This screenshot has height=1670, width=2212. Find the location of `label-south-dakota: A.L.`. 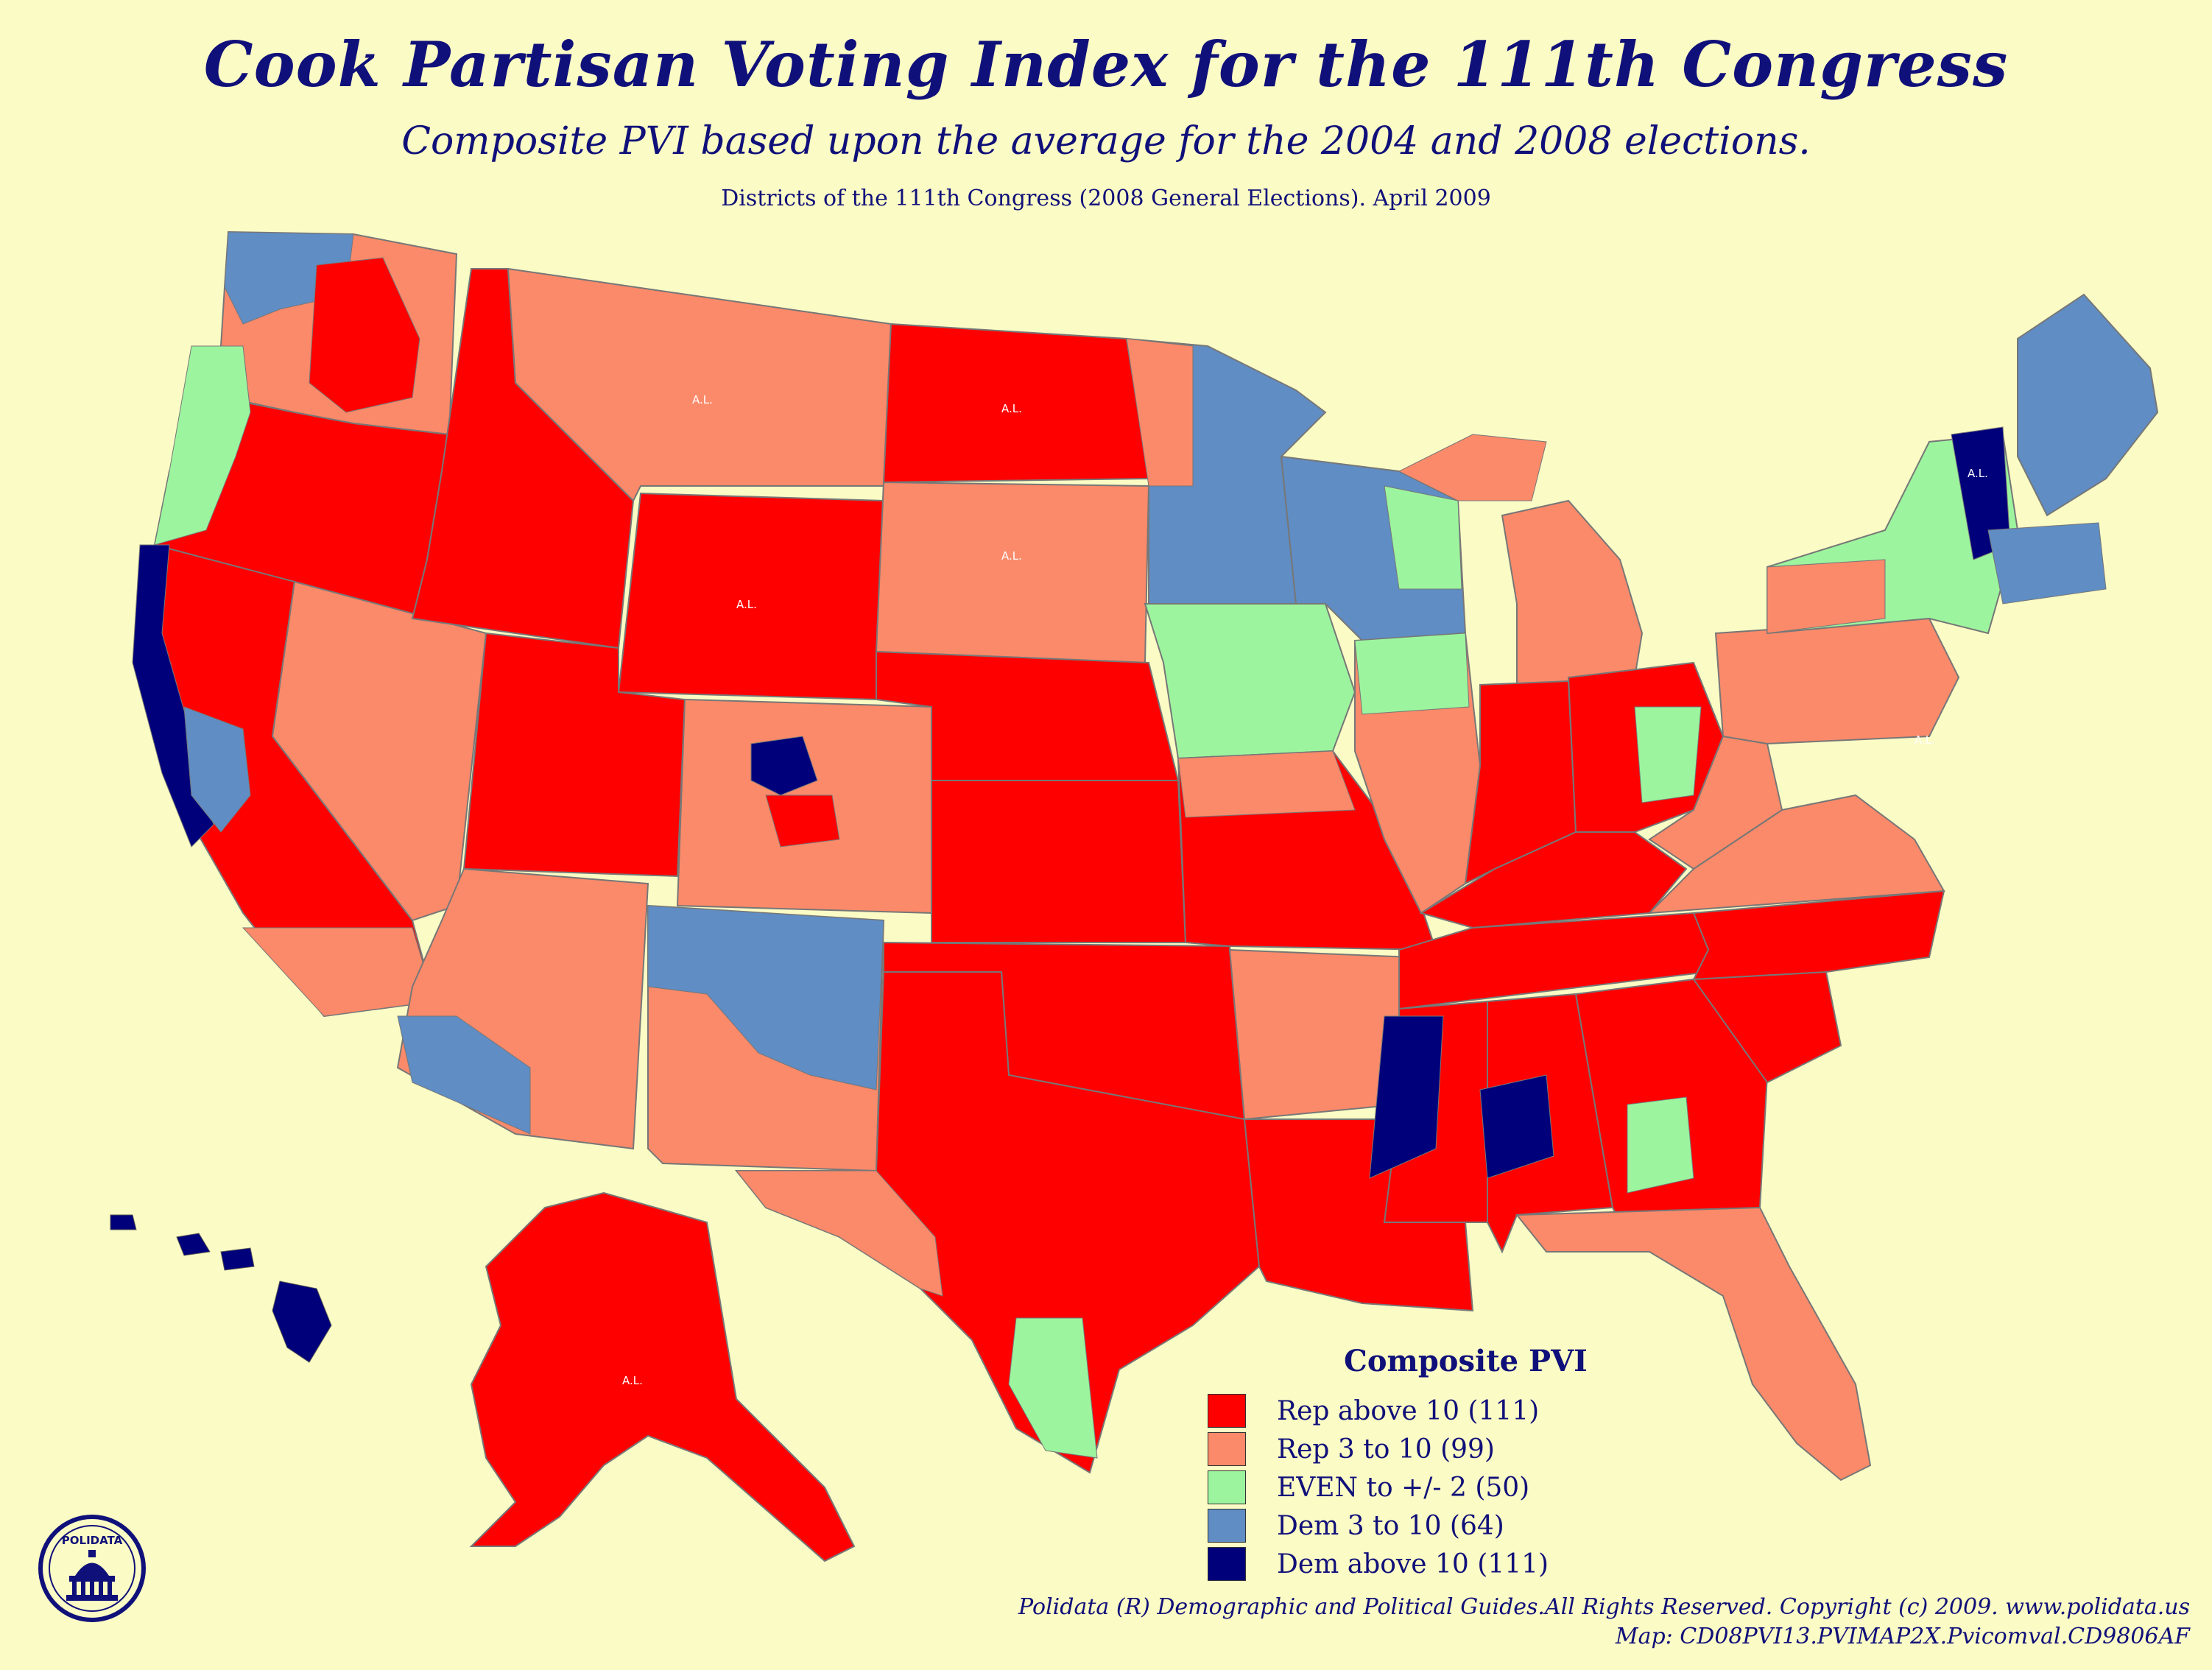

label-south-dakota: A.L. is located at coordinates (1011, 556).